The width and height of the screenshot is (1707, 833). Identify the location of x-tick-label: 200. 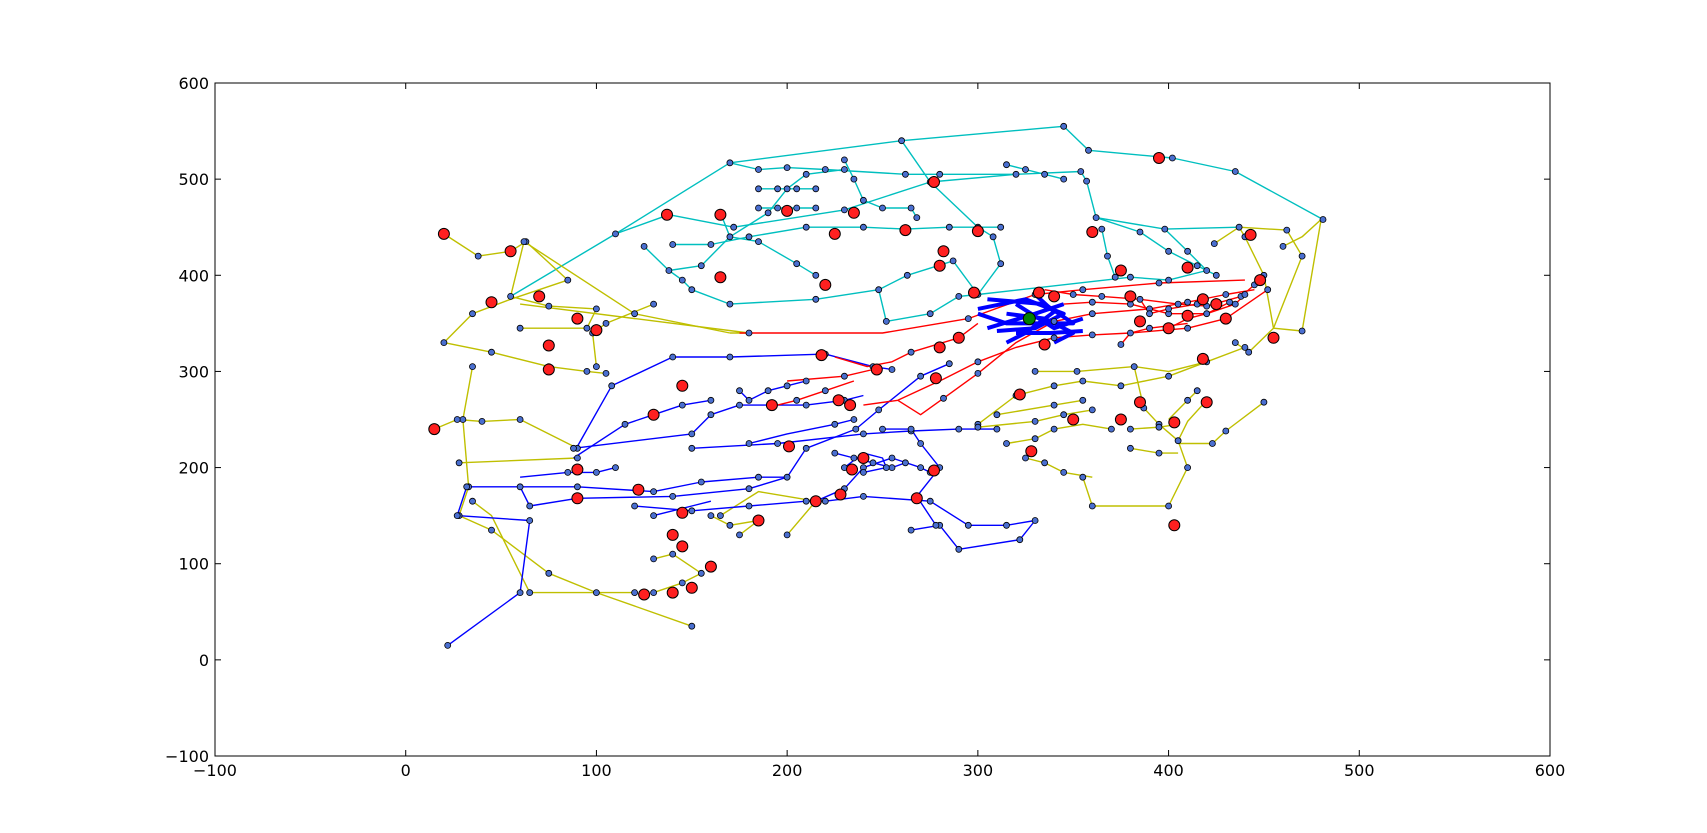
(787, 770).